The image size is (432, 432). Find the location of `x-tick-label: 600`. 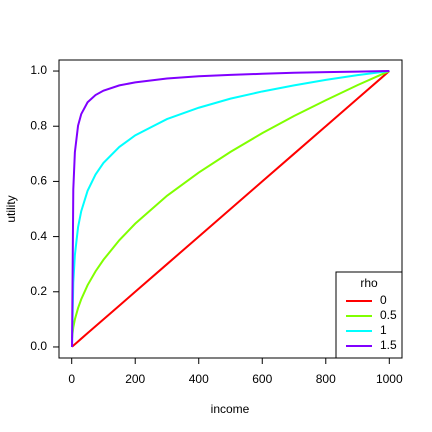

x-tick-label: 600 is located at coordinates (262, 379).